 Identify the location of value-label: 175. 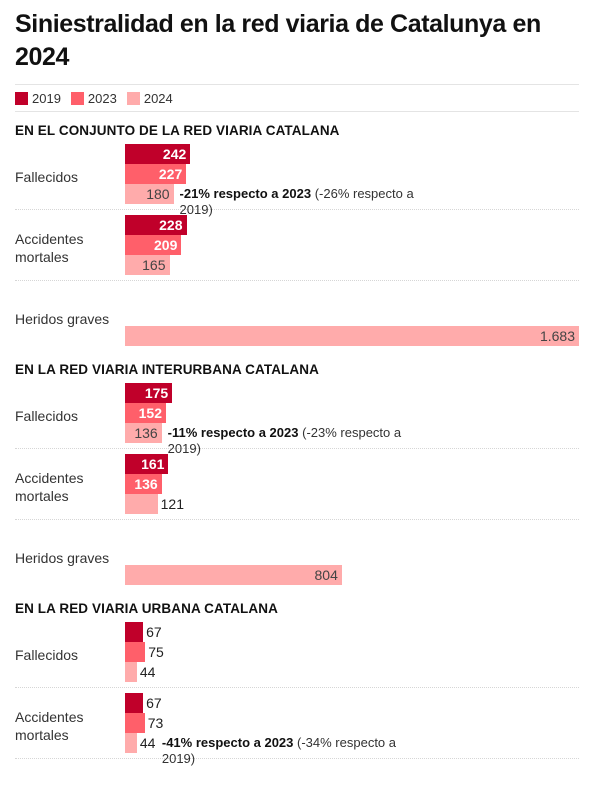
(156, 393).